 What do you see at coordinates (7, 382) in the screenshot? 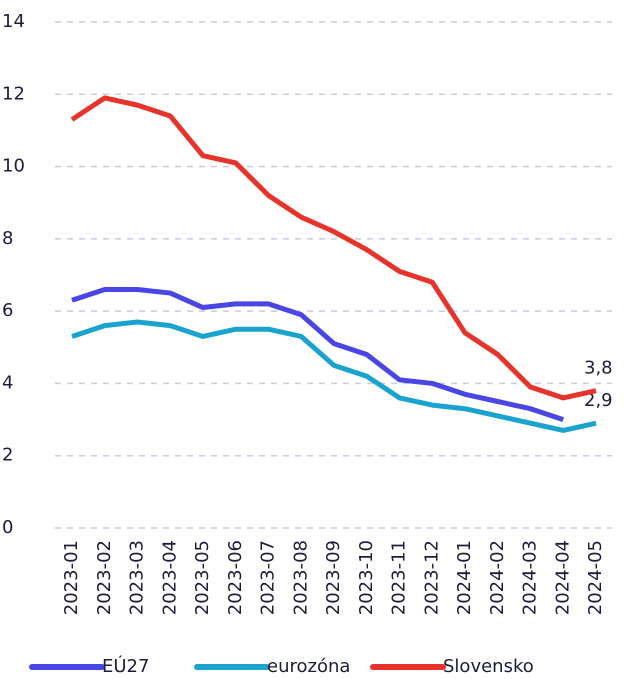
I see `y-tick-label: 4` at bounding box center [7, 382].